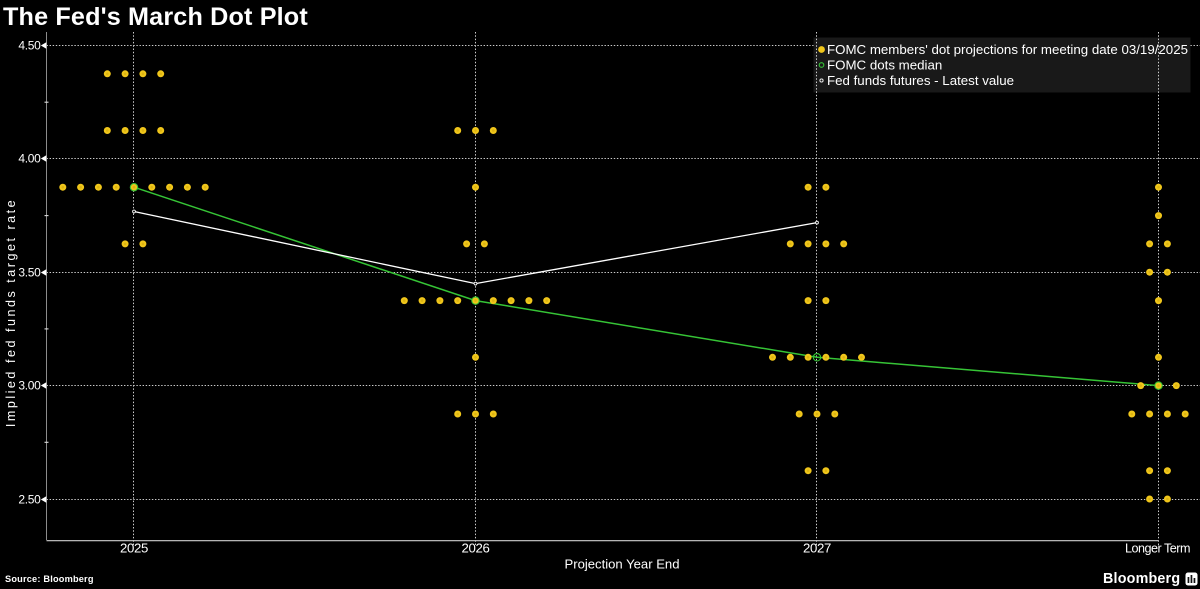 The width and height of the screenshot is (1200, 589). Describe the element at coordinates (920, 80) in the screenshot. I see `svg-text:Fed funds futures - Latest val: Fed funds futures - Latest value` at that location.